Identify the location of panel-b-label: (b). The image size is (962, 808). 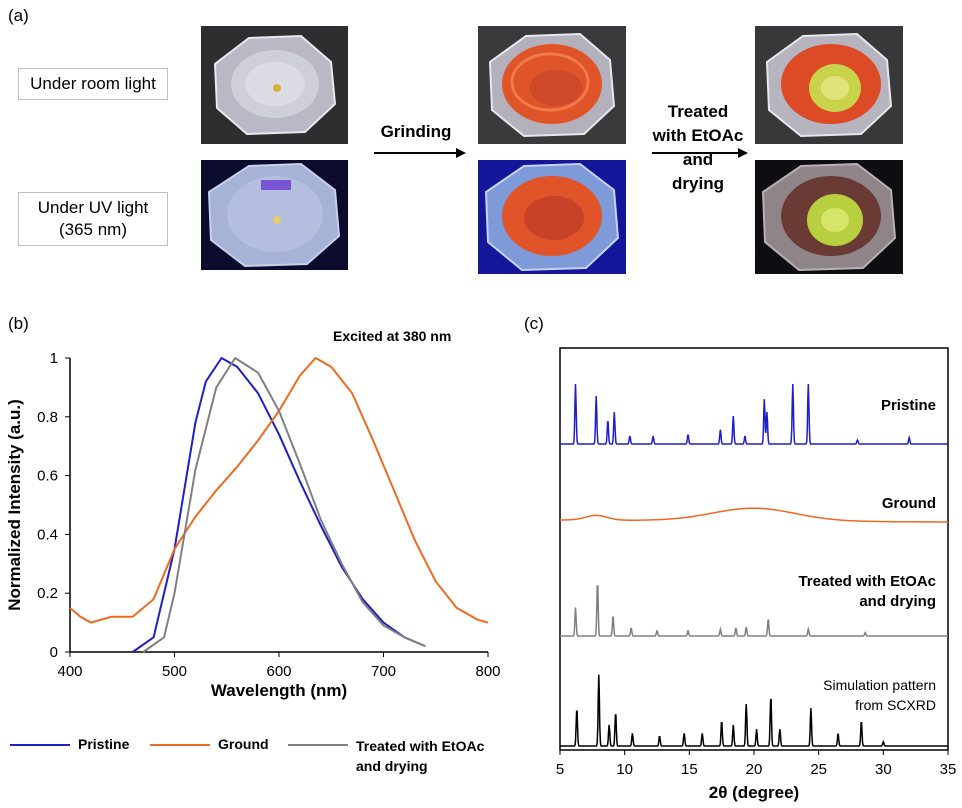
(18, 323).